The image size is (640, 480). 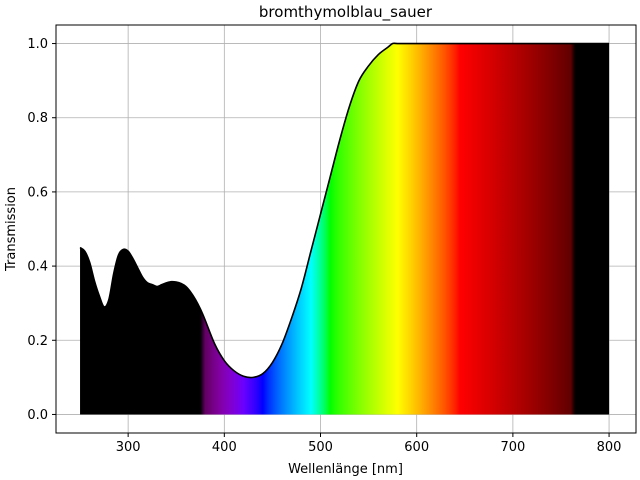 What do you see at coordinates (369, 444) in the screenshot?
I see `x-axis-ticks: 300 400 500 600 700 800` at bounding box center [369, 444].